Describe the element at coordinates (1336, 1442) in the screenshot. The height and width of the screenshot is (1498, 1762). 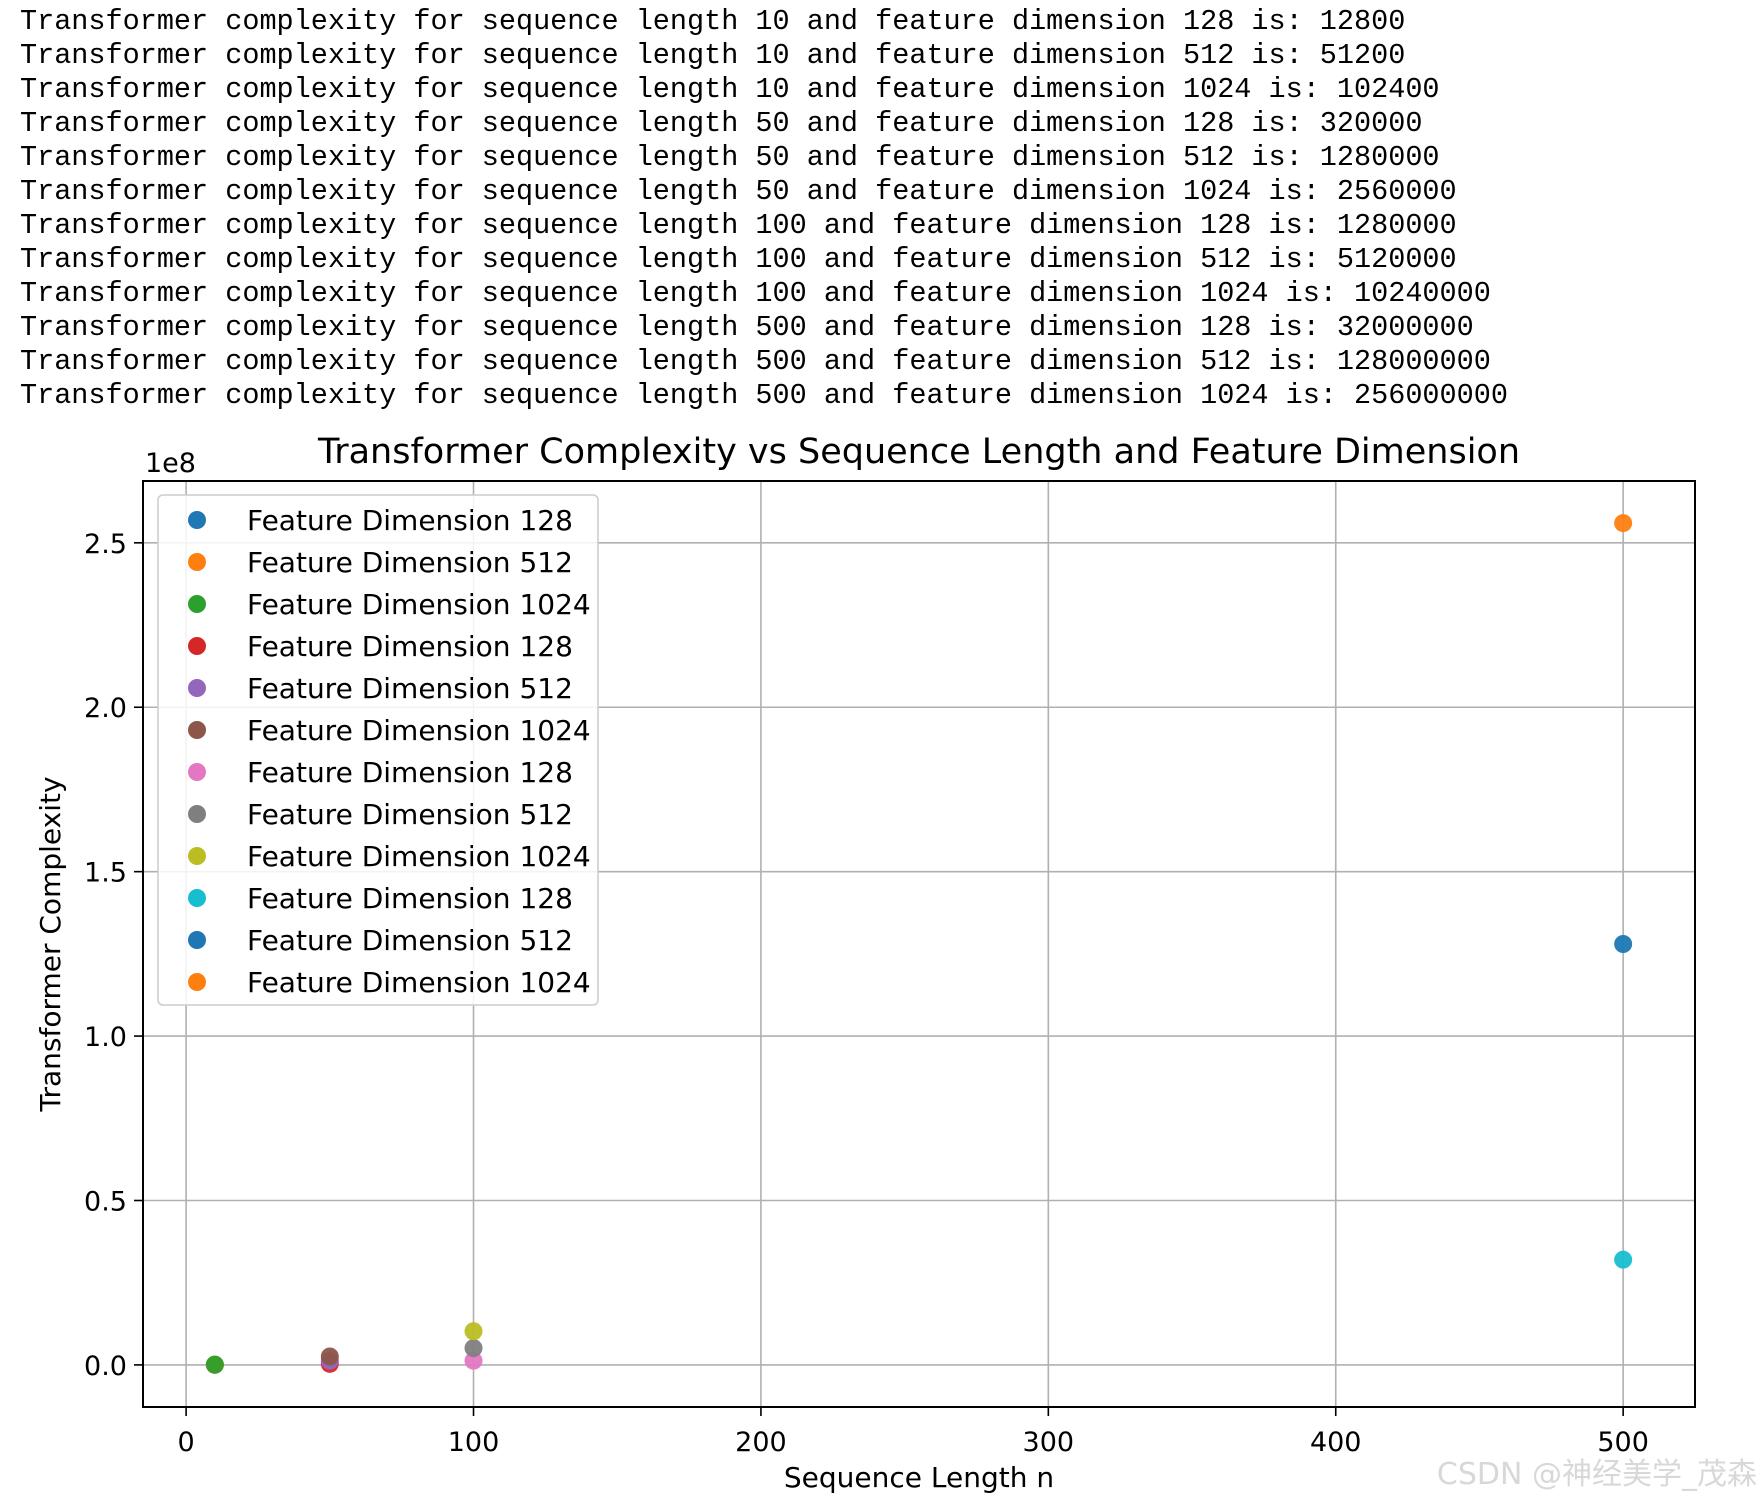
I see `x-tick-label: 400` at that location.